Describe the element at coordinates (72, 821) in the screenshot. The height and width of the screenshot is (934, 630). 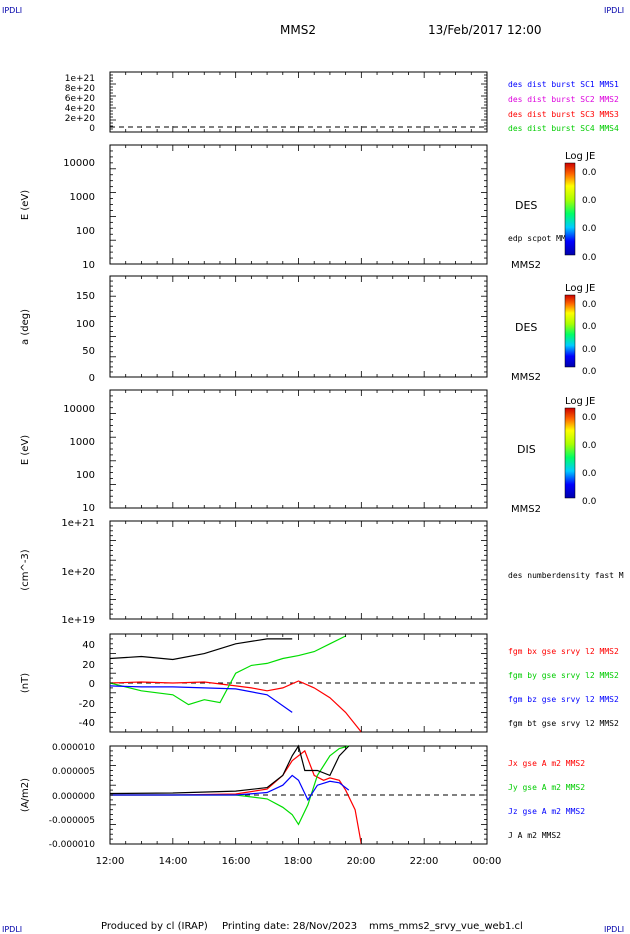
I see `panel-6-ytick: -0.000005` at that location.